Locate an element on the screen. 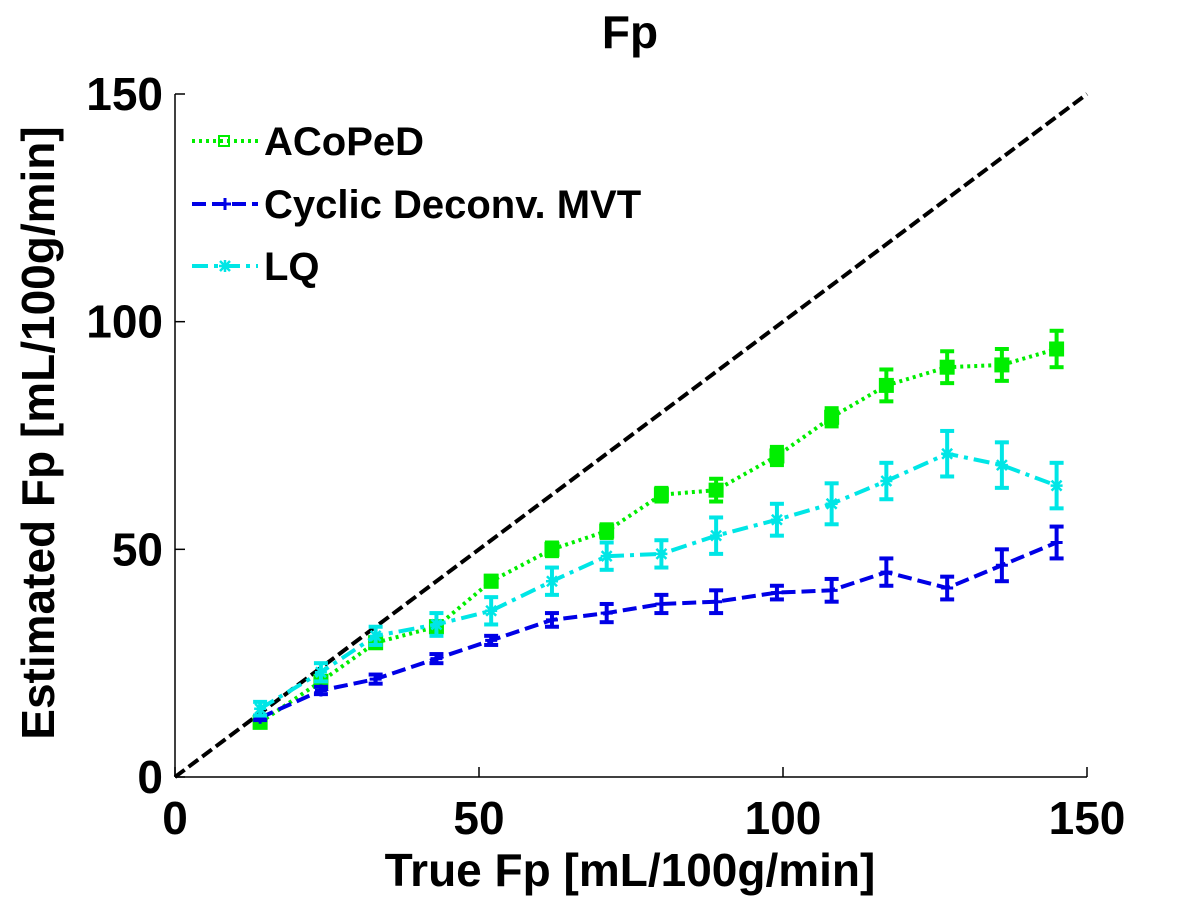 The width and height of the screenshot is (1201, 901). y-tick-label: 100 is located at coordinates (124, 322).